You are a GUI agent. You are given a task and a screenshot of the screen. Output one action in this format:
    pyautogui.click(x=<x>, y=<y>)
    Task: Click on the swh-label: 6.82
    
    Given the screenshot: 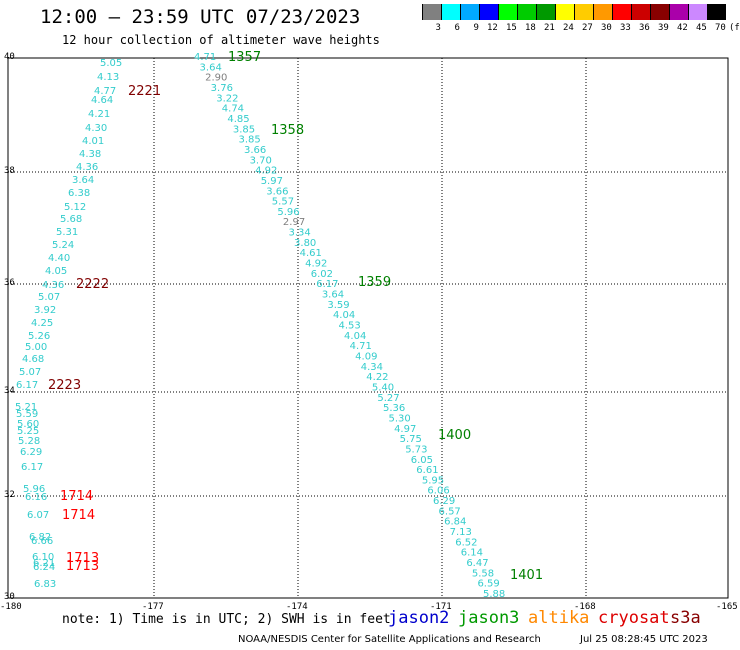 What is the action you would take?
    pyautogui.click(x=40, y=537)
    